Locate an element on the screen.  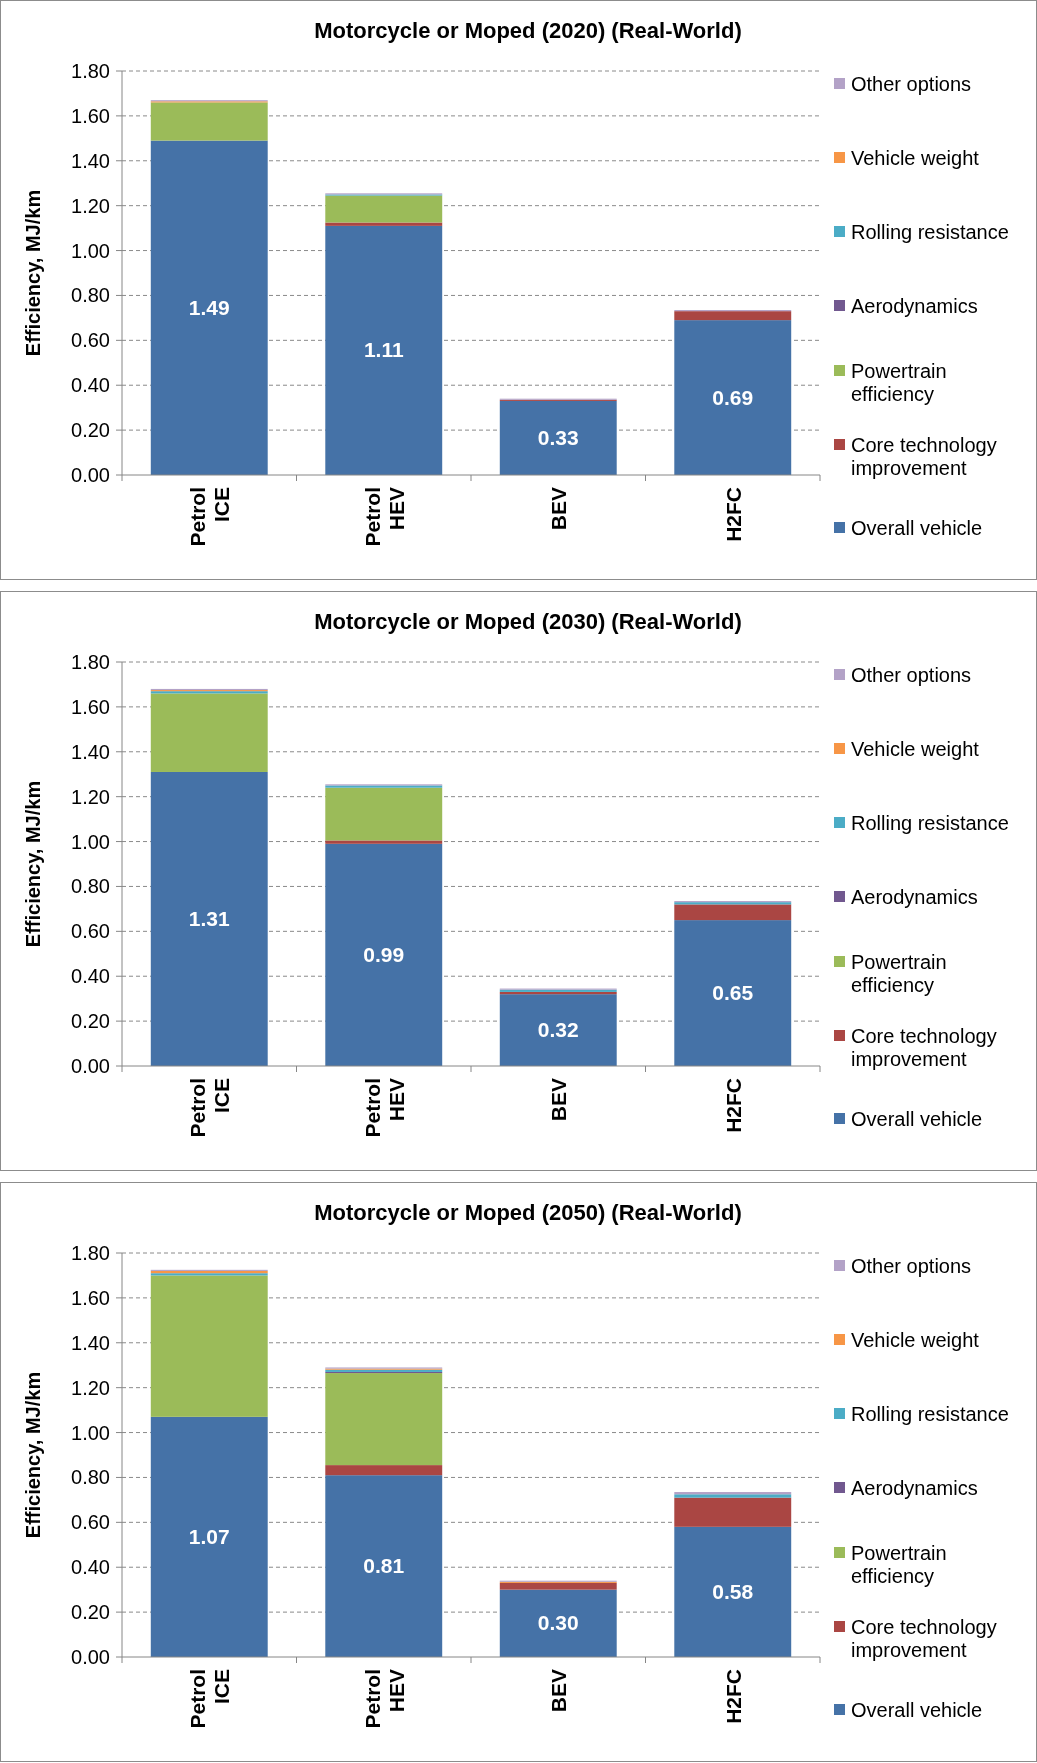
data-label: 1.31 is located at coordinates (209, 918).